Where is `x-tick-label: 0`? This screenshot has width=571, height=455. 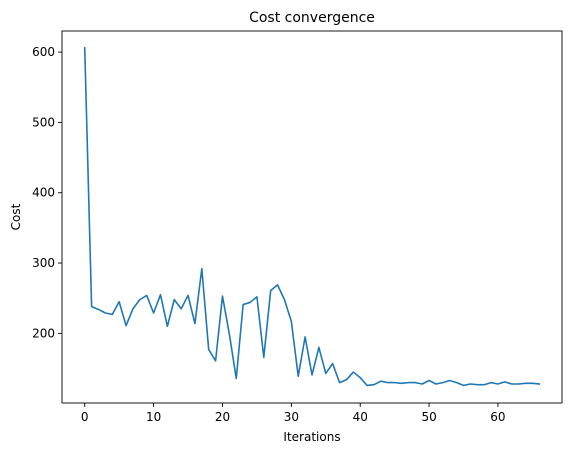 x-tick-label: 0 is located at coordinates (85, 417).